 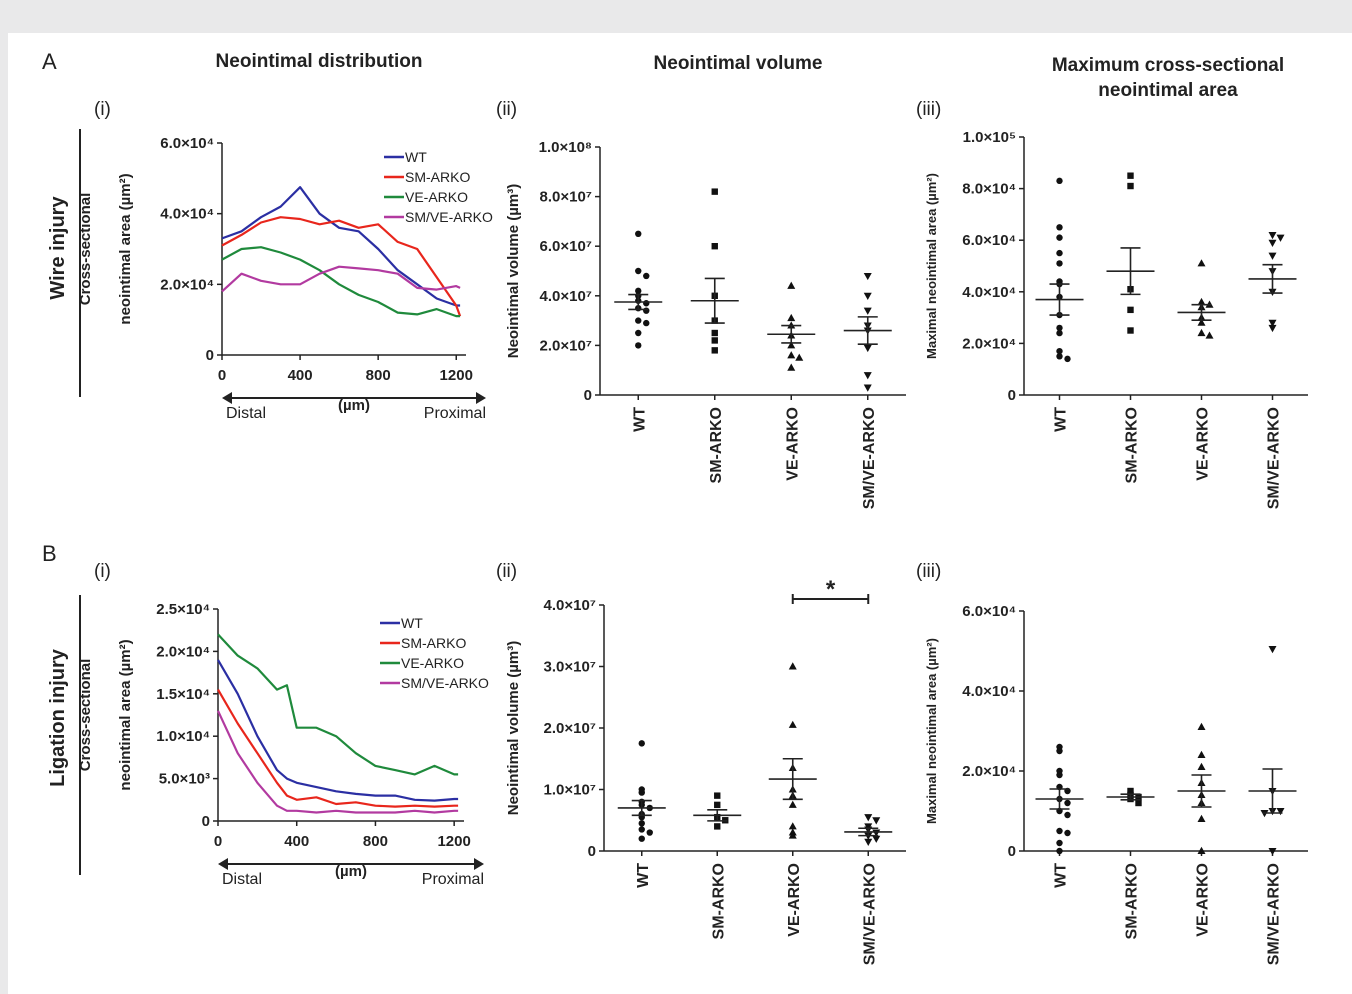 What do you see at coordinates (566, 246) in the screenshot?
I see `y-tick-label: 6.0×10⁷` at bounding box center [566, 246].